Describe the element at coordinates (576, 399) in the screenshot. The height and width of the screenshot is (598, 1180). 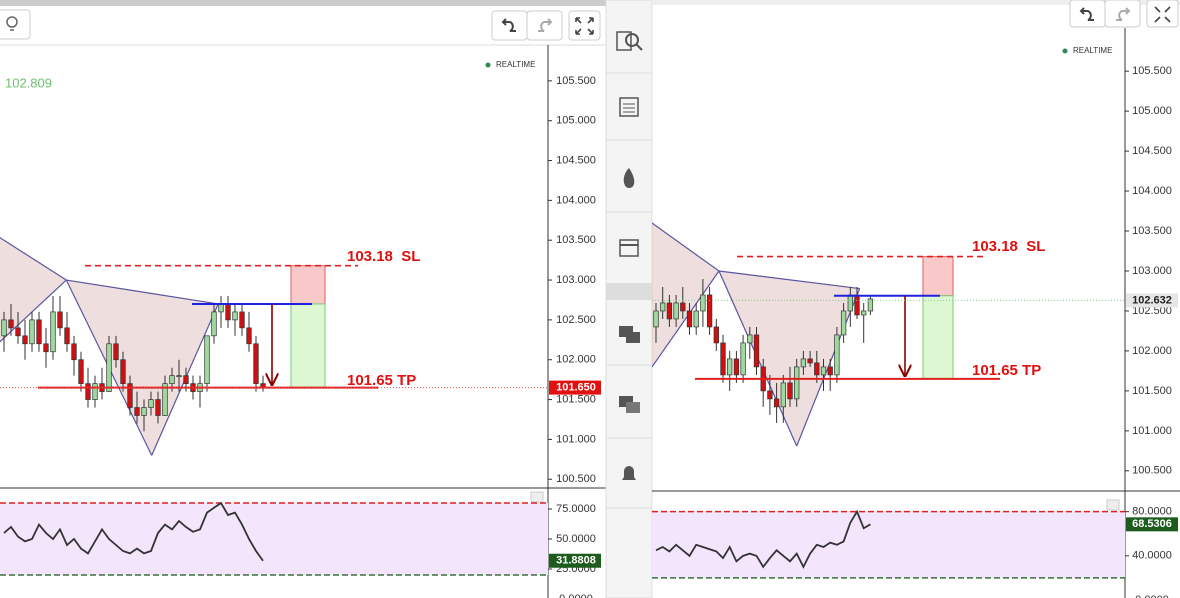
I see `y-tick-label: 101.500` at that location.